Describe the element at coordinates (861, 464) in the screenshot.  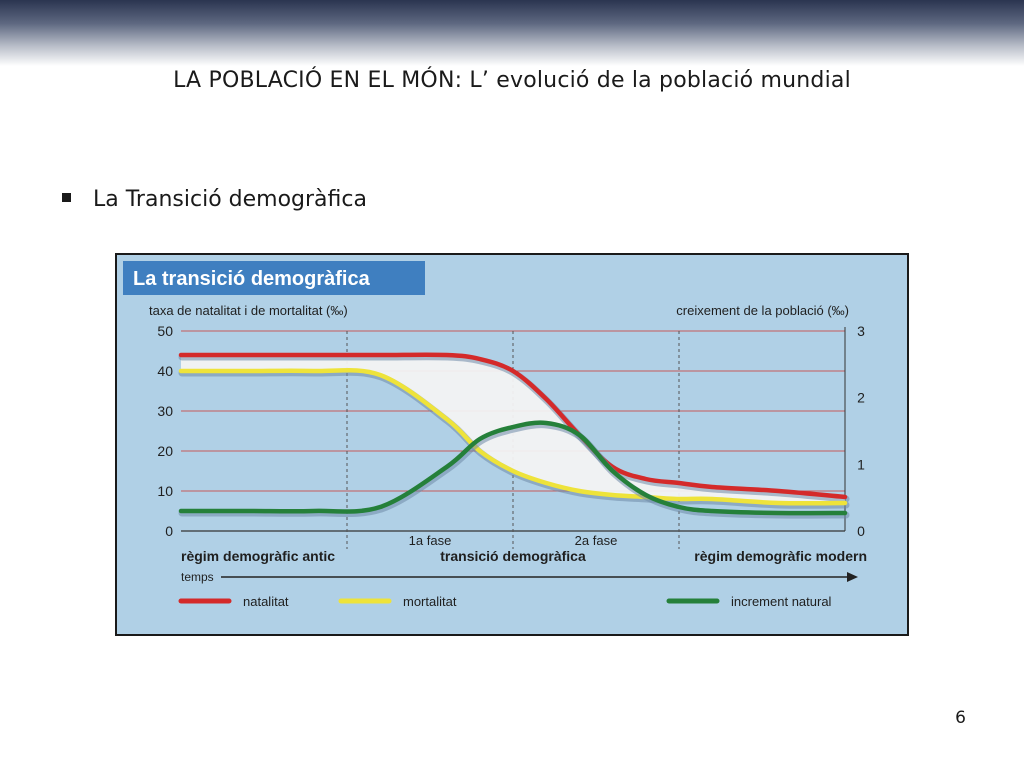
I see `right-tick-1: 1` at that location.